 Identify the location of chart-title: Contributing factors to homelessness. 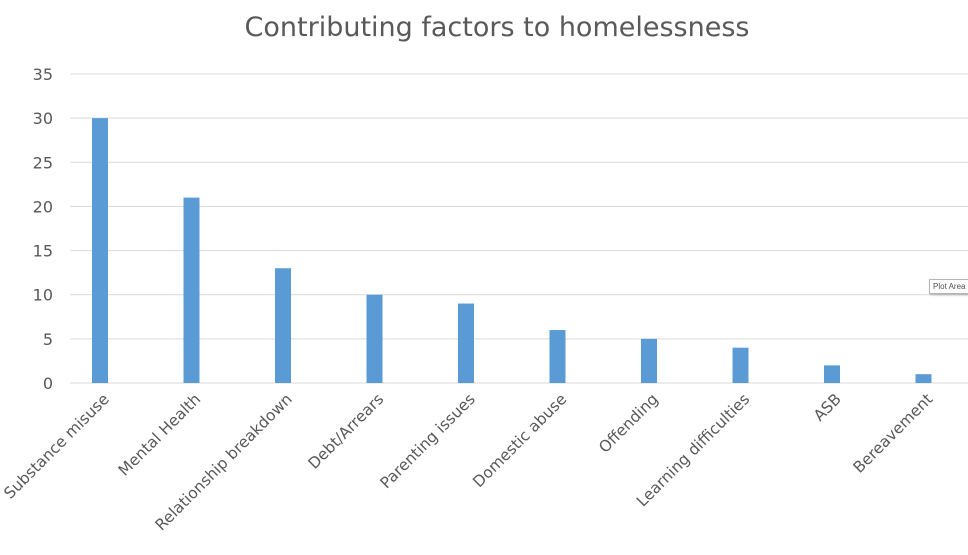
(497, 27).